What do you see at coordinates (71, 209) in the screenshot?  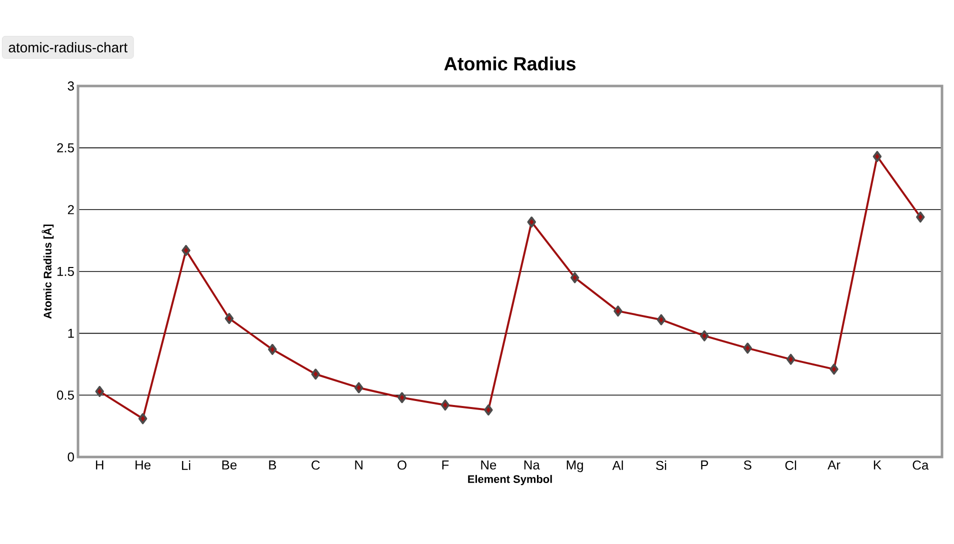 I see `y-tick-label: 2` at bounding box center [71, 209].